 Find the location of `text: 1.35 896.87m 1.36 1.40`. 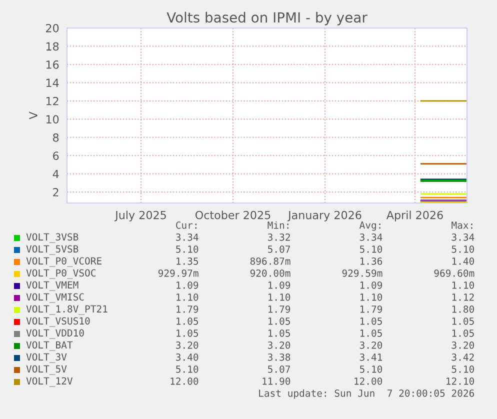

text: 1.35 896.87m 1.36 1.40 is located at coordinates (325, 261).